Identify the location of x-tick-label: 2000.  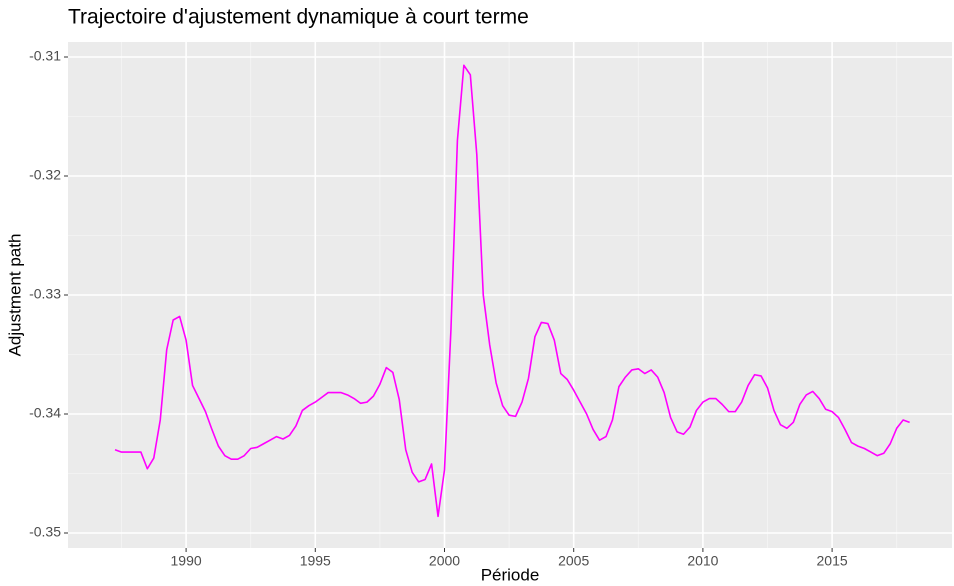
(444, 561).